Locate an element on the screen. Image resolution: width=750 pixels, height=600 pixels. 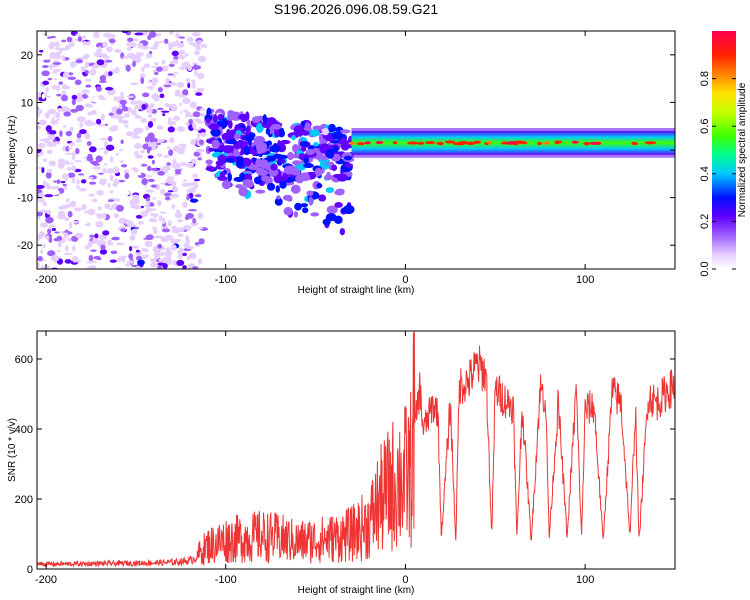
x-tick-label: 100 is located at coordinates (585, 580).